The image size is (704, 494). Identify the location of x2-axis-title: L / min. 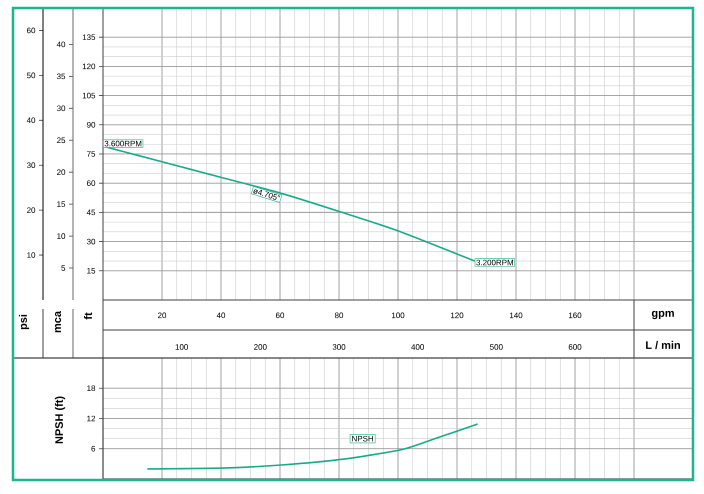
(663, 345).